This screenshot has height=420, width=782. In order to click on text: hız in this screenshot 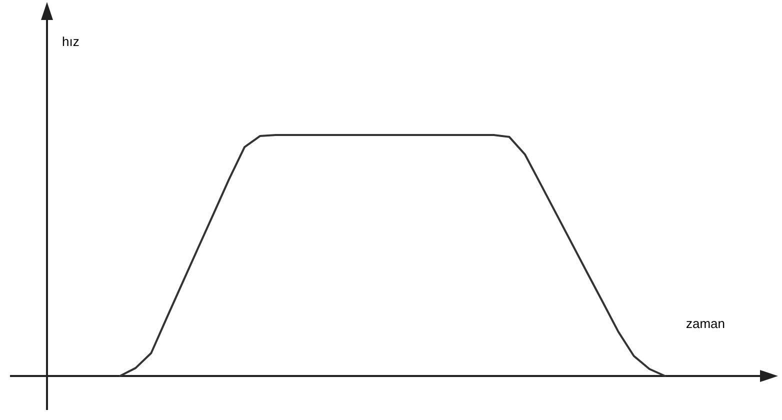, I will do `click(71, 41)`.